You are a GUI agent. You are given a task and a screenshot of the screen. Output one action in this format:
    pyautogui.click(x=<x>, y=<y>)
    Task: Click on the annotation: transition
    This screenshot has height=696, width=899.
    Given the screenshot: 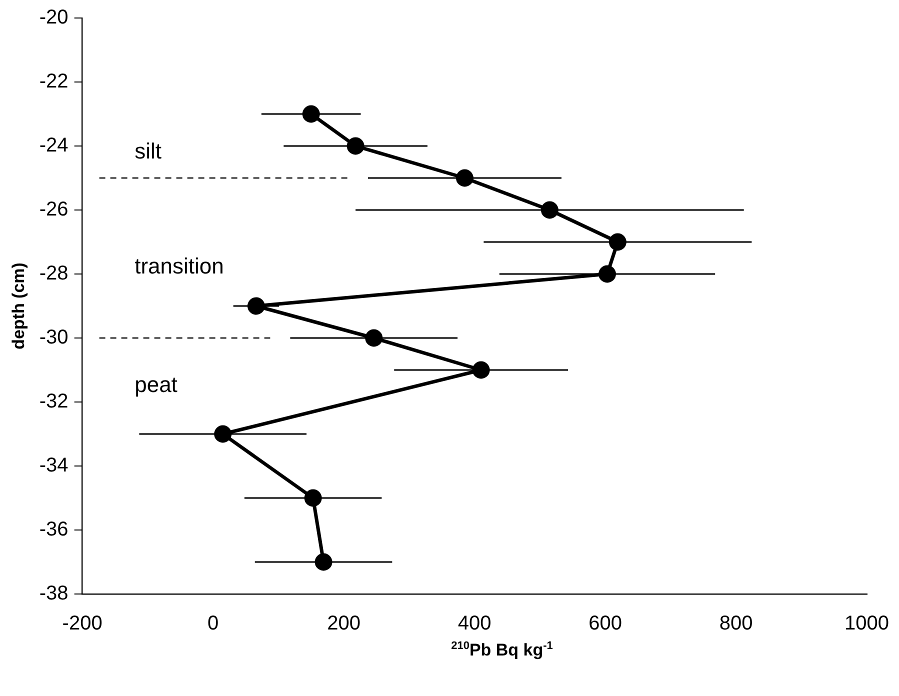 What is the action you would take?
    pyautogui.click(x=179, y=266)
    